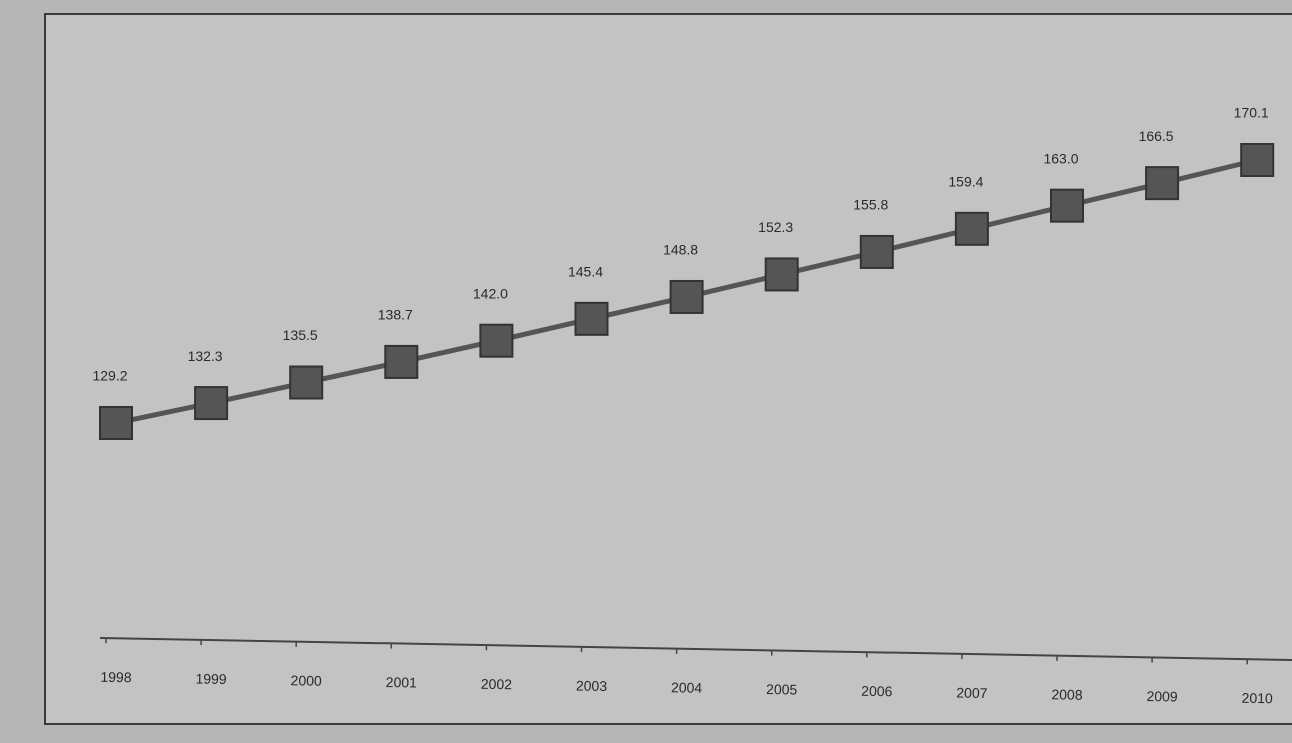 The height and width of the screenshot is (743, 1292). Describe the element at coordinates (211, 678) in the screenshot. I see `x-tick-label: 1999` at that location.